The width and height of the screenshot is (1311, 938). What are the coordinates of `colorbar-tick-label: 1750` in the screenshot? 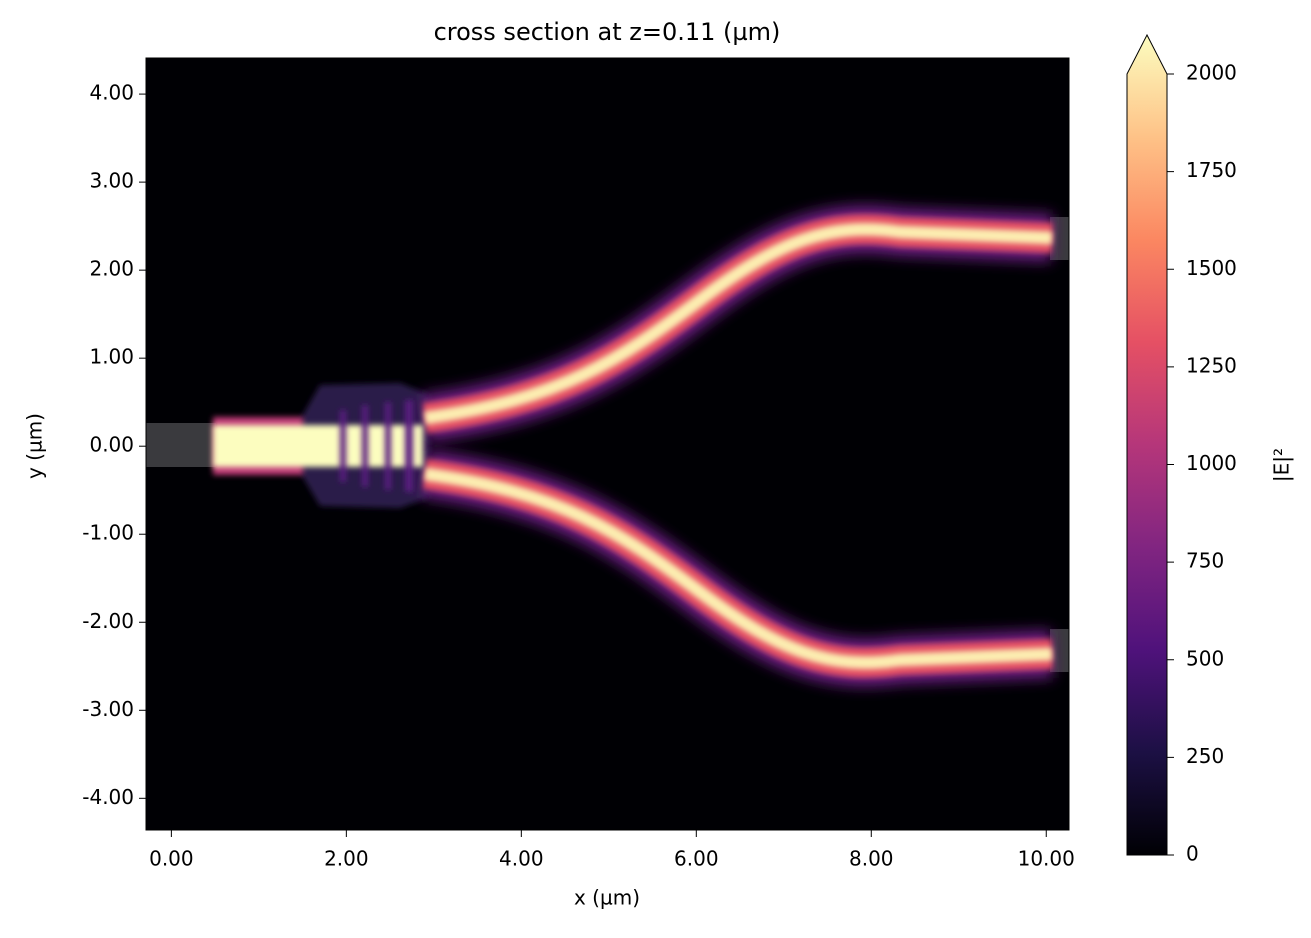 It's located at (1211, 170).